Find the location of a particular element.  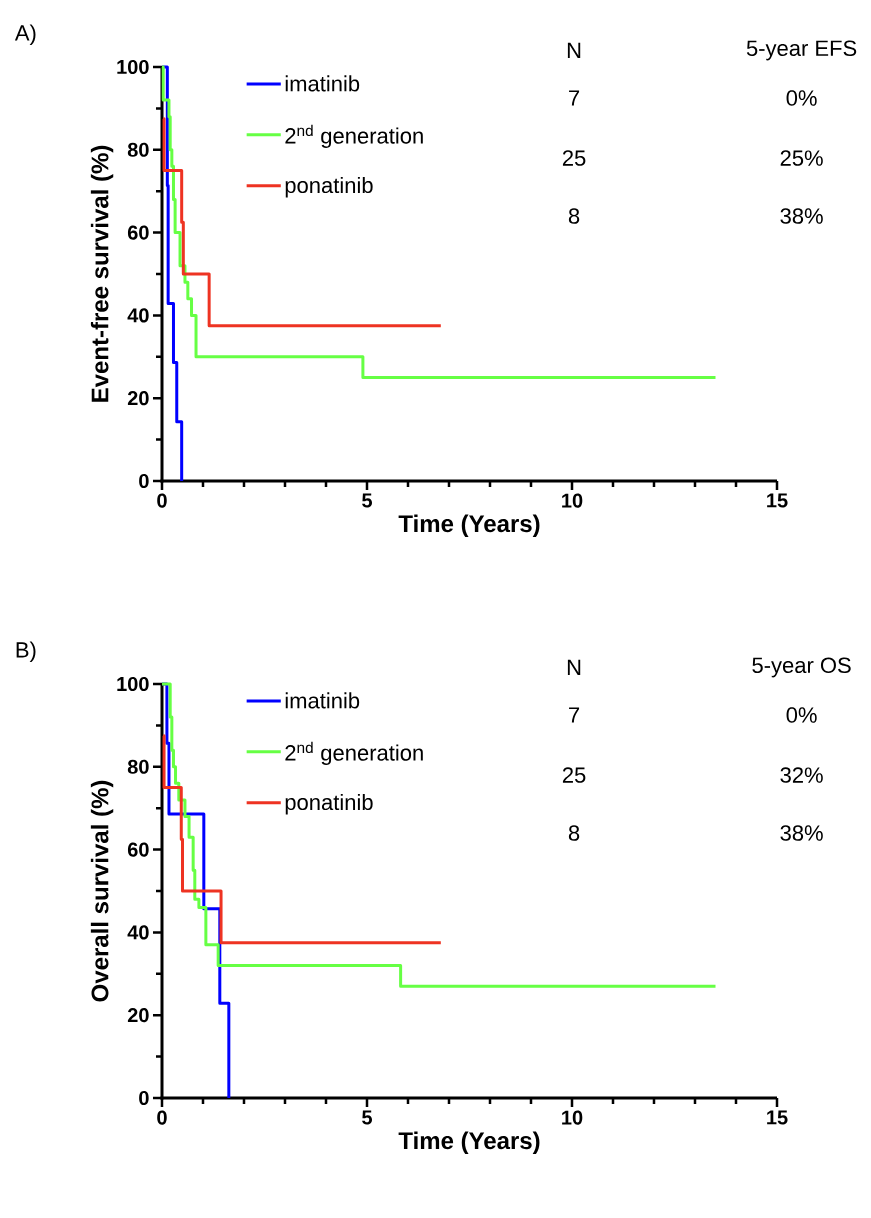

y-axis-title: Overall survival (%) is located at coordinates (102, 891).